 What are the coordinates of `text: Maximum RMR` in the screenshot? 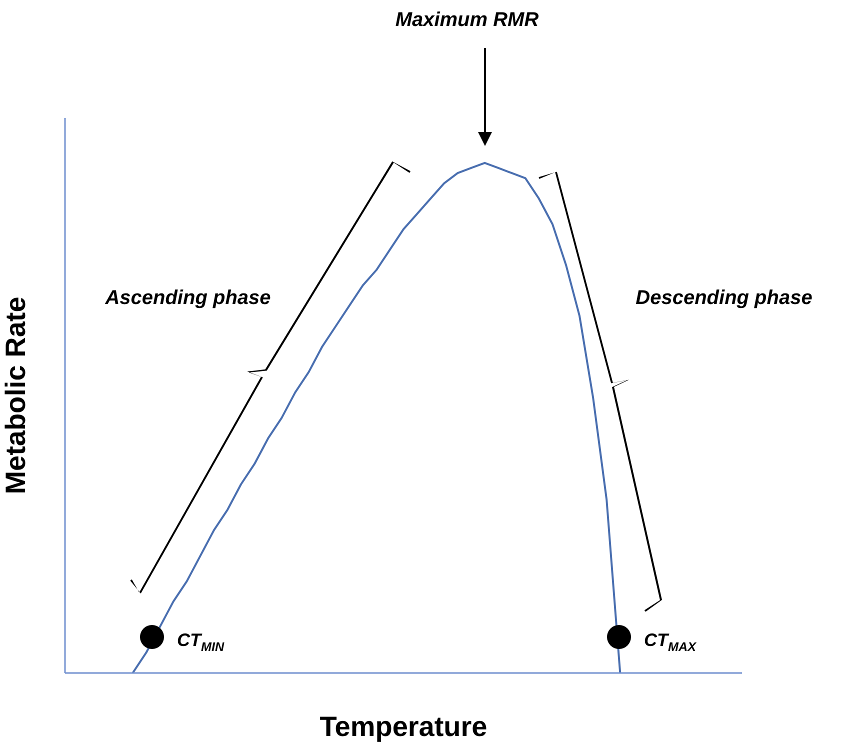 It's located at (467, 20).